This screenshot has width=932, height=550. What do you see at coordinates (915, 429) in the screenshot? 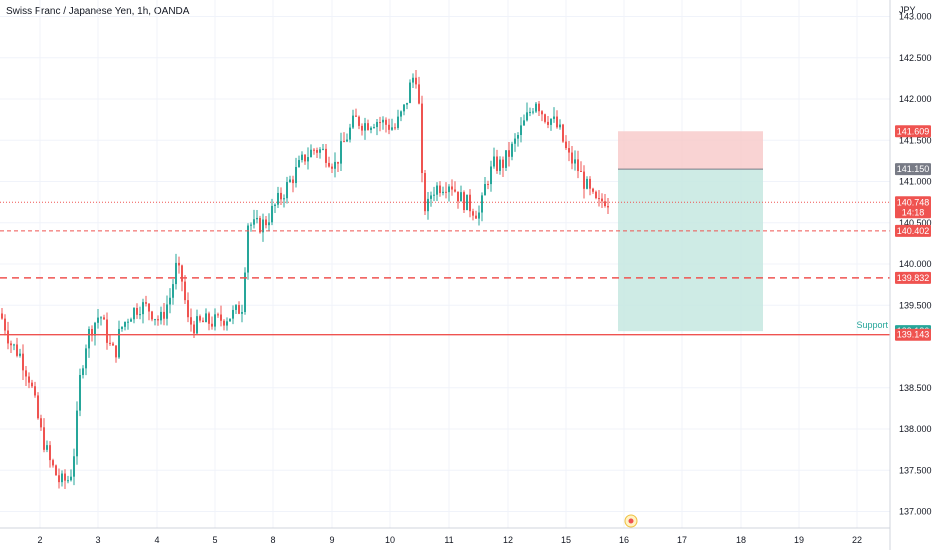
I see `price-tick-label: 138.000` at bounding box center [915, 429].